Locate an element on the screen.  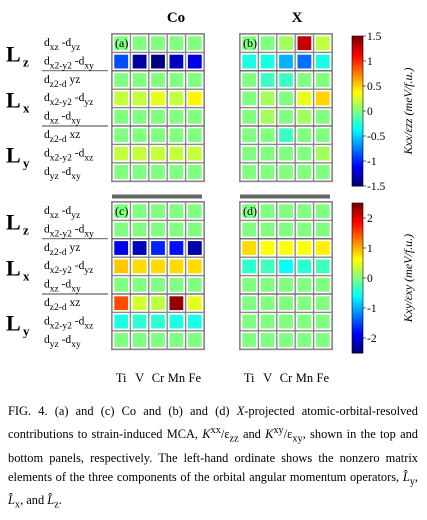
caption-k2-sup: xy is located at coordinates (278, 430).